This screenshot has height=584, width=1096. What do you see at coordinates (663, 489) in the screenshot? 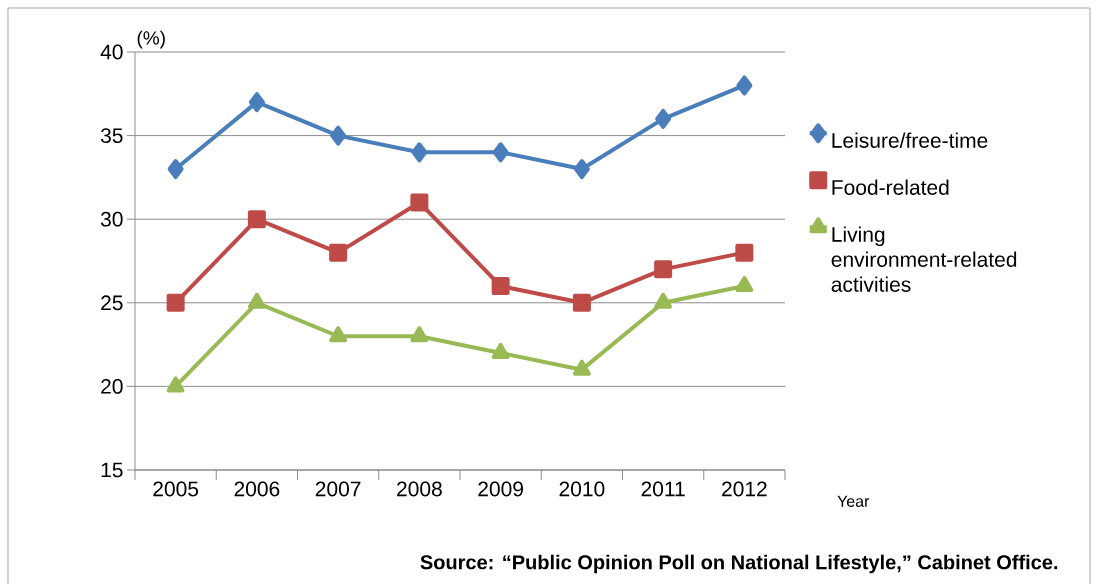
I see `x-tick-label: 2011` at bounding box center [663, 489].